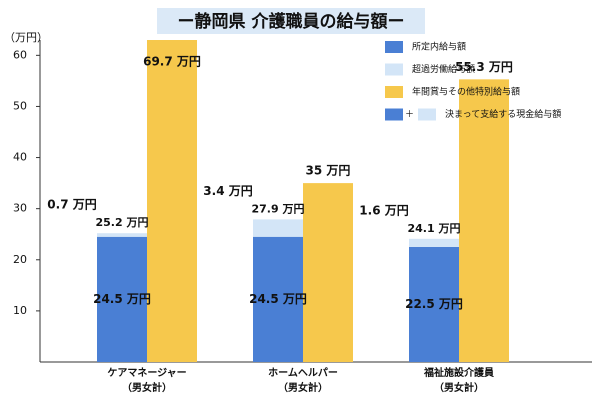  I want to click on chart-title: ー静岡県 介護職員の給与額ー, so click(291, 21).